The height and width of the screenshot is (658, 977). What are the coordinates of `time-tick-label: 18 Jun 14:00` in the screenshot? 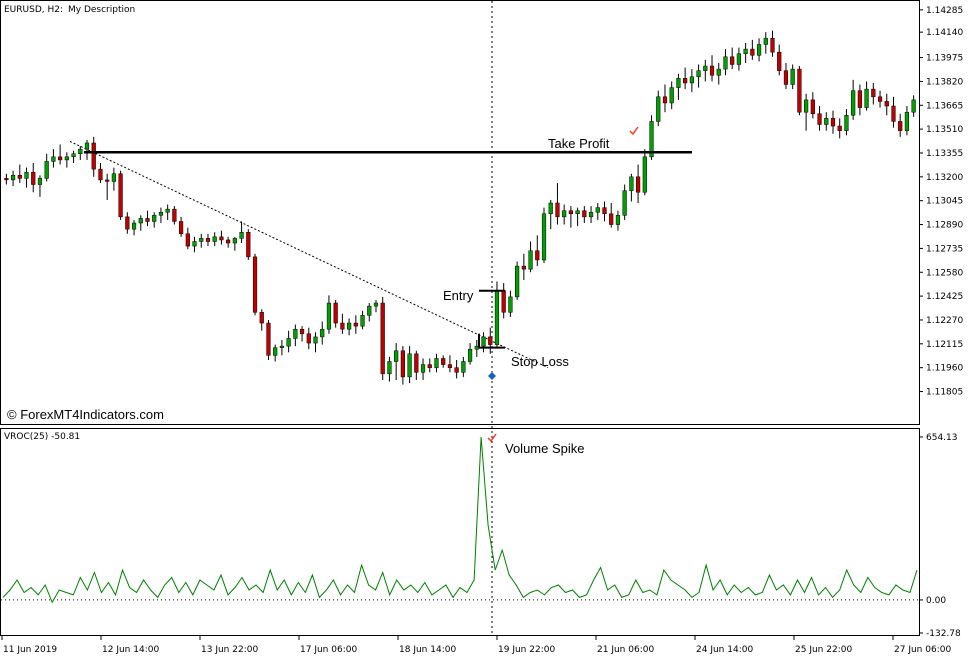 It's located at (427, 650).